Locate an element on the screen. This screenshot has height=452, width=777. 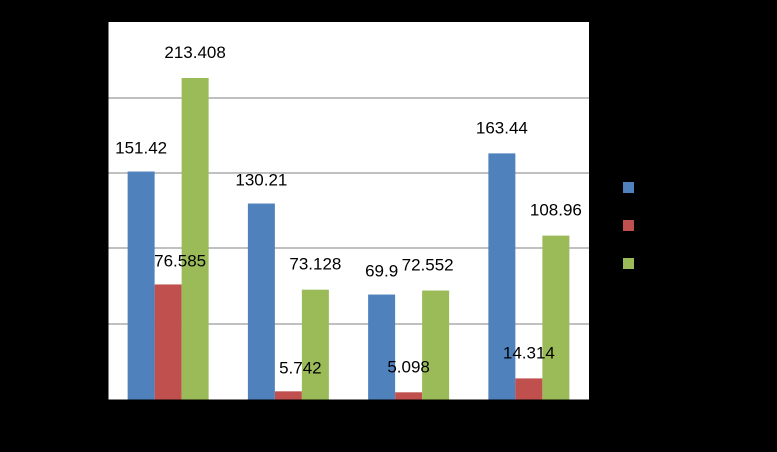
data-label-series-2-cat-2: 5.742 is located at coordinates (300, 367).